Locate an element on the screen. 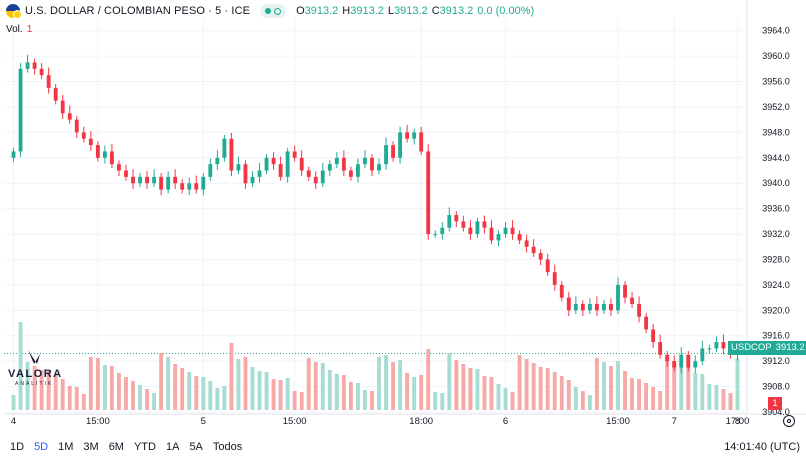  market-status-badge is located at coordinates (273, 11).